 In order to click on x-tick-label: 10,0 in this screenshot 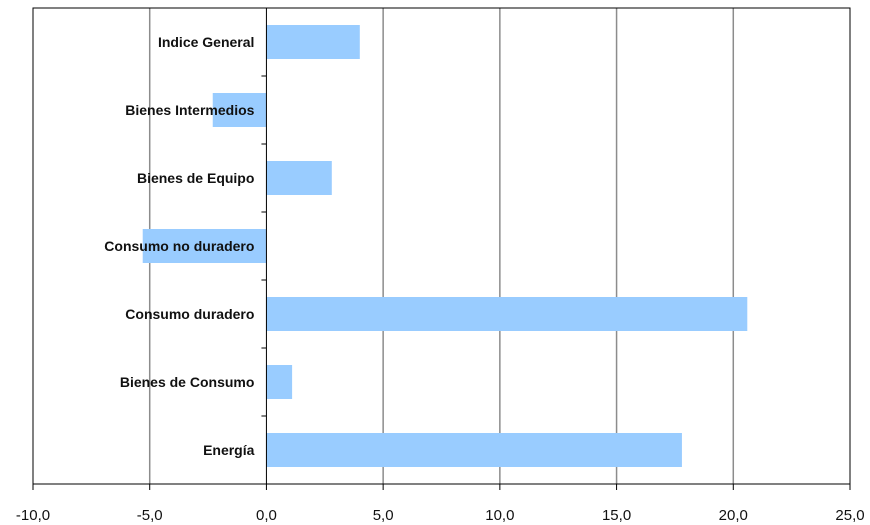, I will do `click(499, 515)`.